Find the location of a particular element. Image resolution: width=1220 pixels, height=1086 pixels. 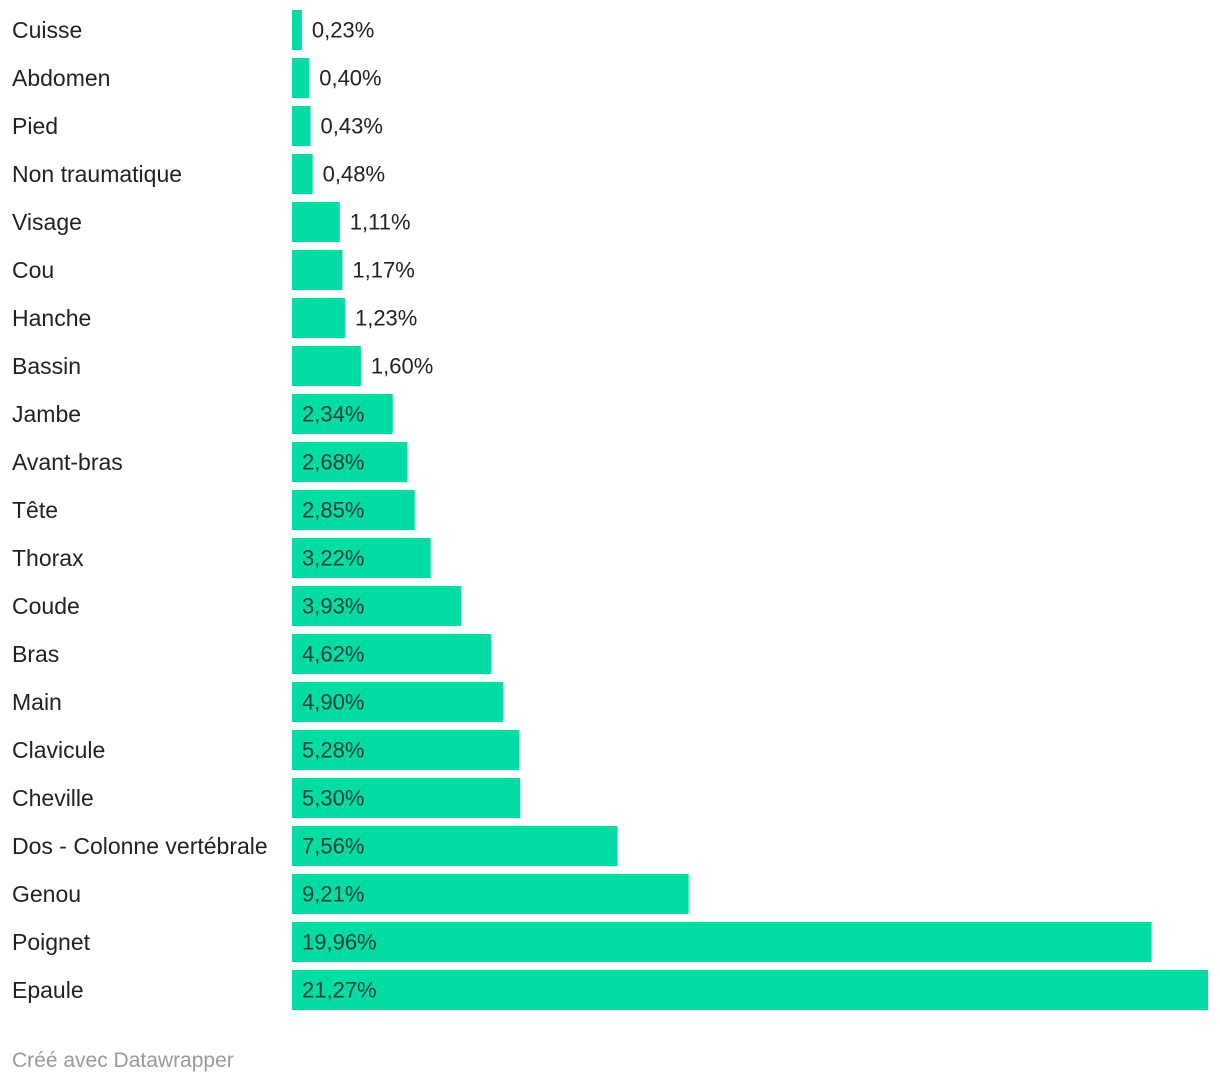

value-label: 1,11% is located at coordinates (380, 222).